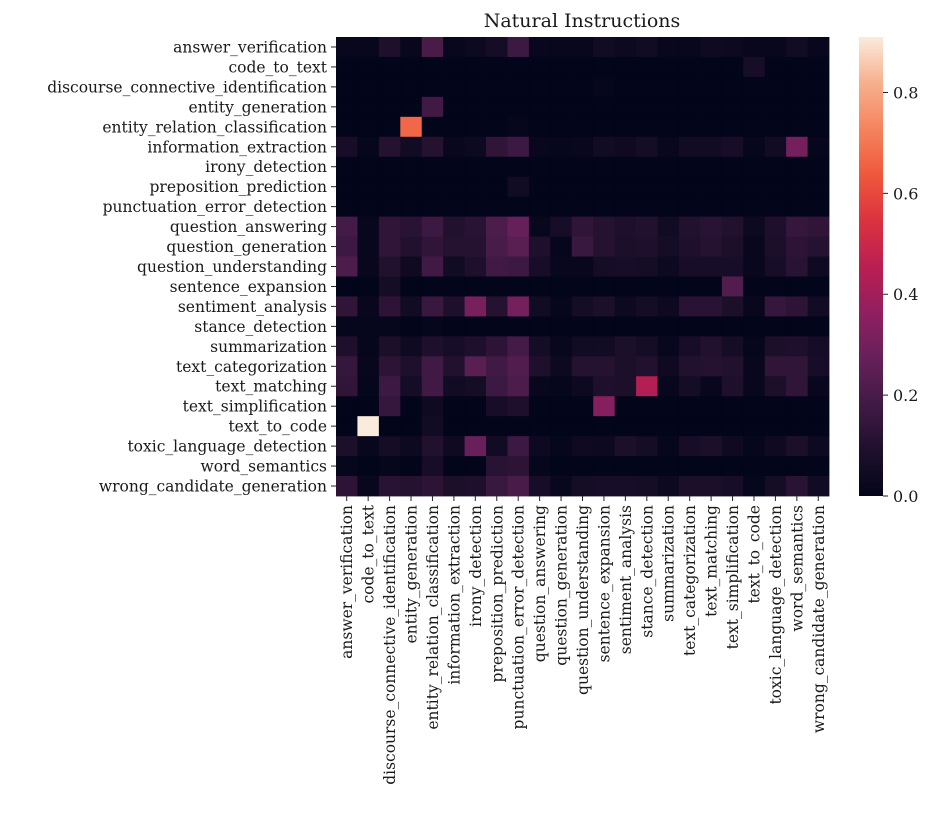  Describe the element at coordinates (232, 267) in the screenshot. I see `row-label: question_understanding` at that location.